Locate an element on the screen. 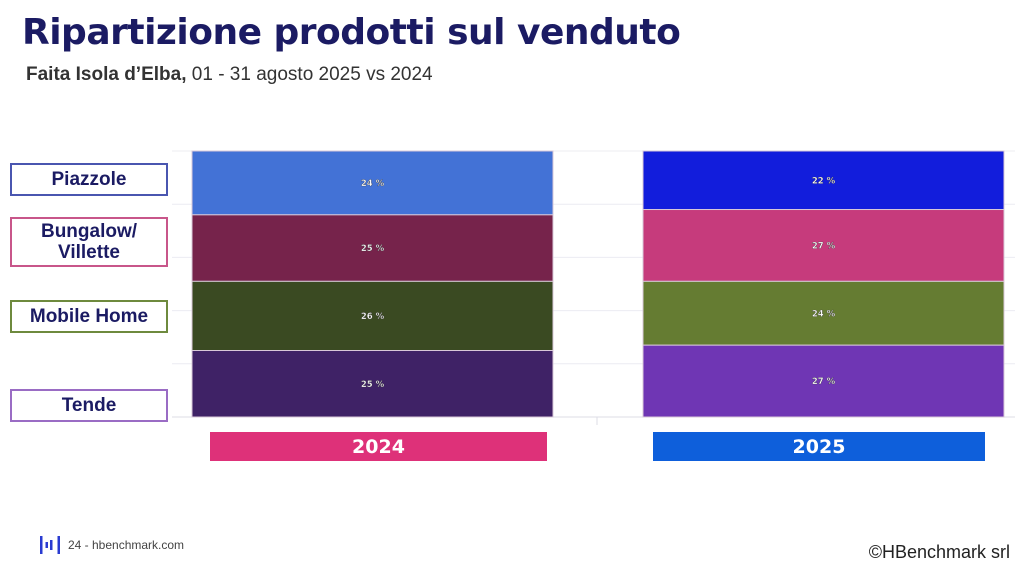  category-label-tende: Tende is located at coordinates (89, 405).